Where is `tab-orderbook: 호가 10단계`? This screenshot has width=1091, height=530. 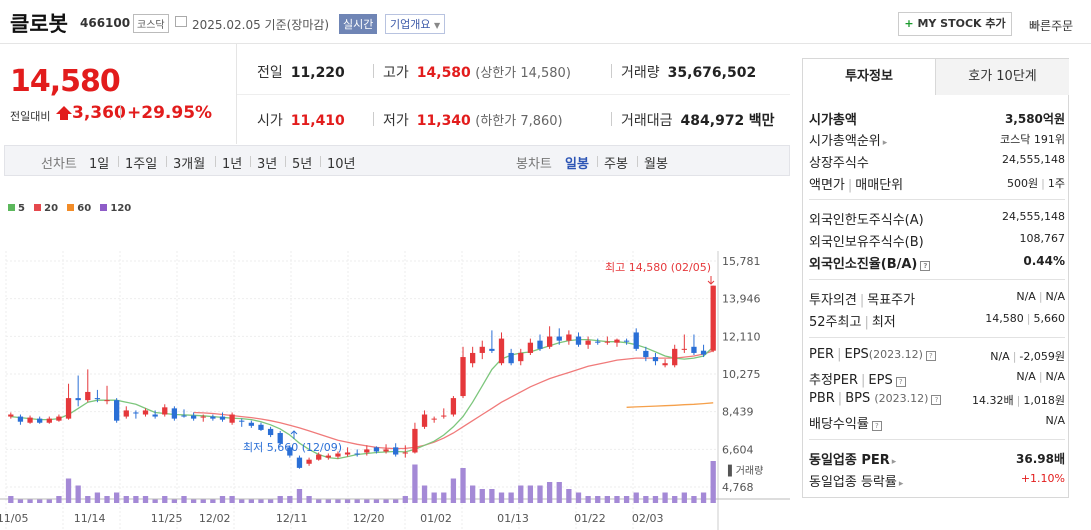
tab-orderbook: 호가 10단계 is located at coordinates (1002, 77).